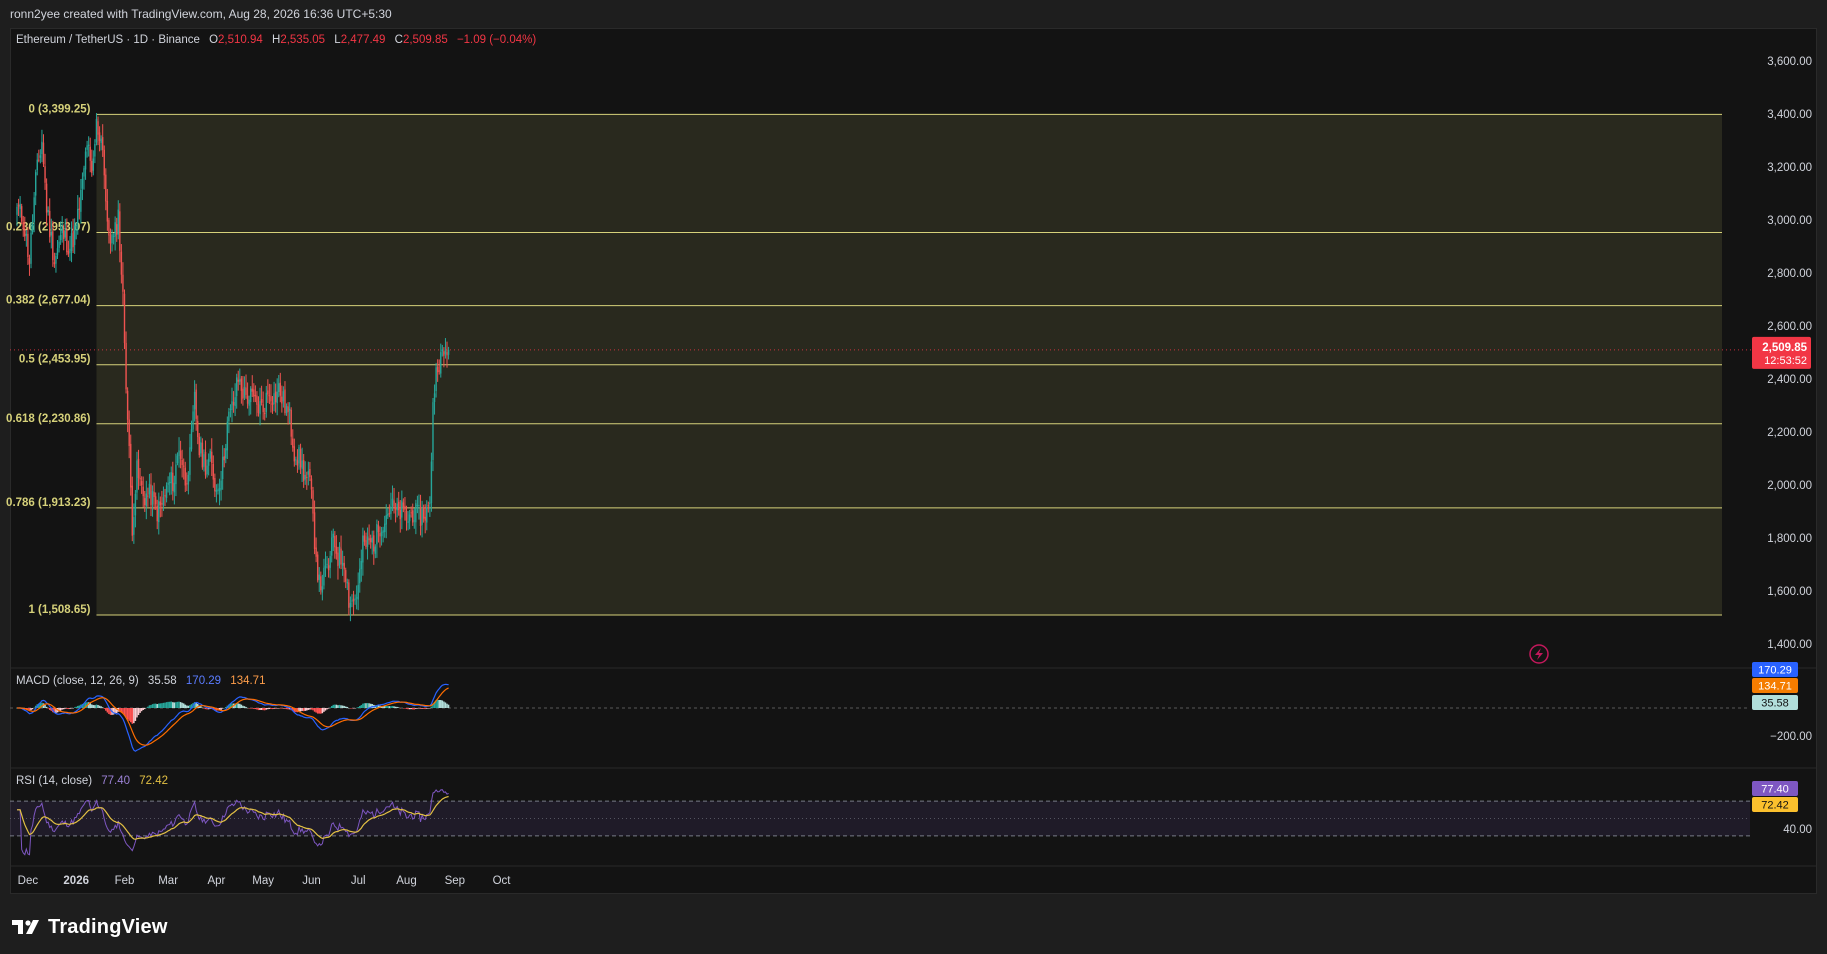 This screenshot has height=954, width=1827. I want to click on footer-brand: TradingView, so click(90, 927).